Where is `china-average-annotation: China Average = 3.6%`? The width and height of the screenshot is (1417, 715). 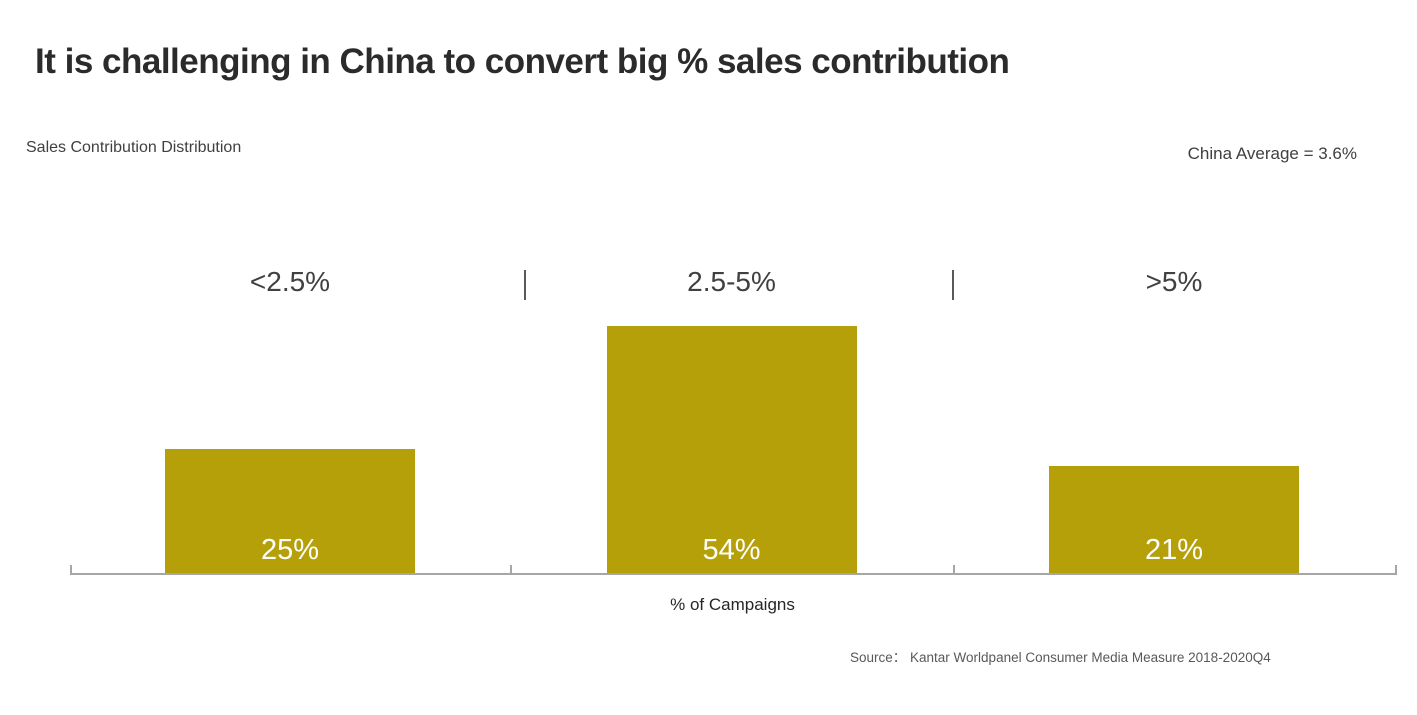 china-average-annotation: China Average = 3.6% is located at coordinates (1272, 153).